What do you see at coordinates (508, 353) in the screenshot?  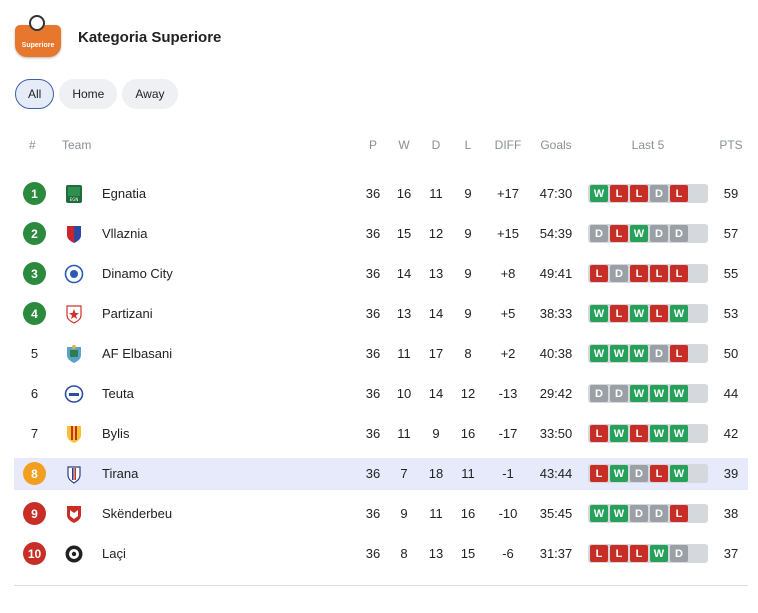 I see `cell-diff: +2` at bounding box center [508, 353].